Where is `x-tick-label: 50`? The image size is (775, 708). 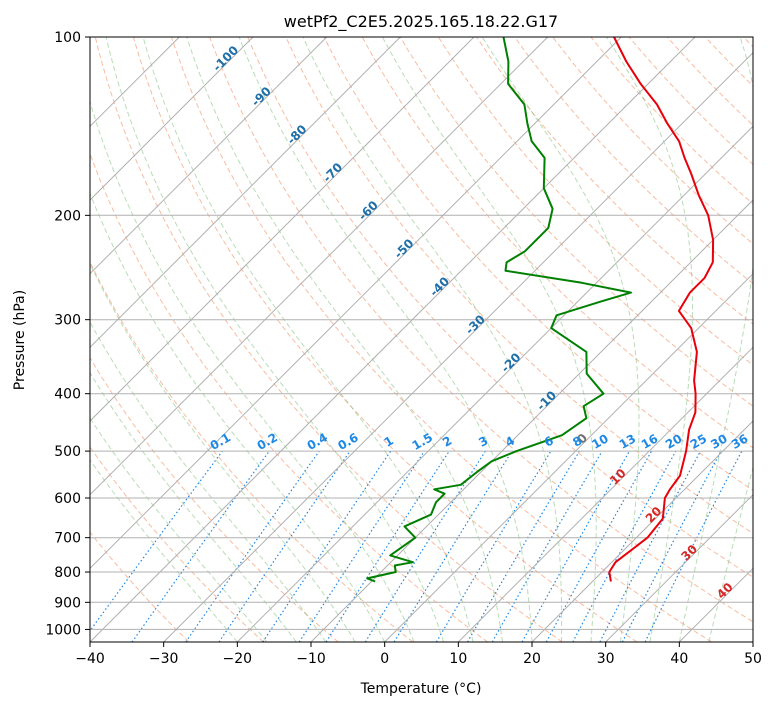 x-tick-label: 50 is located at coordinates (753, 659).